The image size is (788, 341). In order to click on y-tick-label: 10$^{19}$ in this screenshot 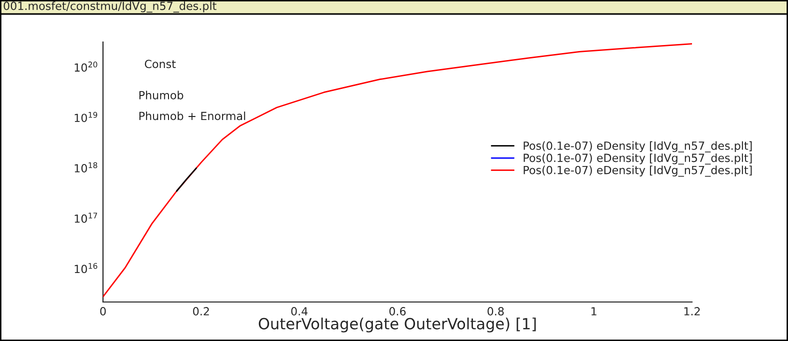, I will do `click(86, 117)`.